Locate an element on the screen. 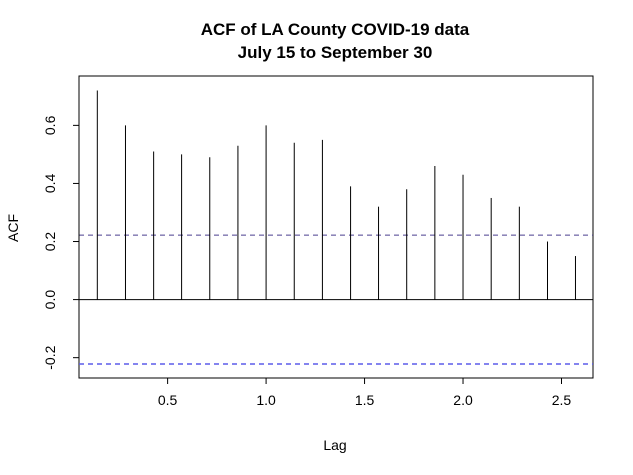  chart-title-line-2: July 15 to September 30 is located at coordinates (335, 52).